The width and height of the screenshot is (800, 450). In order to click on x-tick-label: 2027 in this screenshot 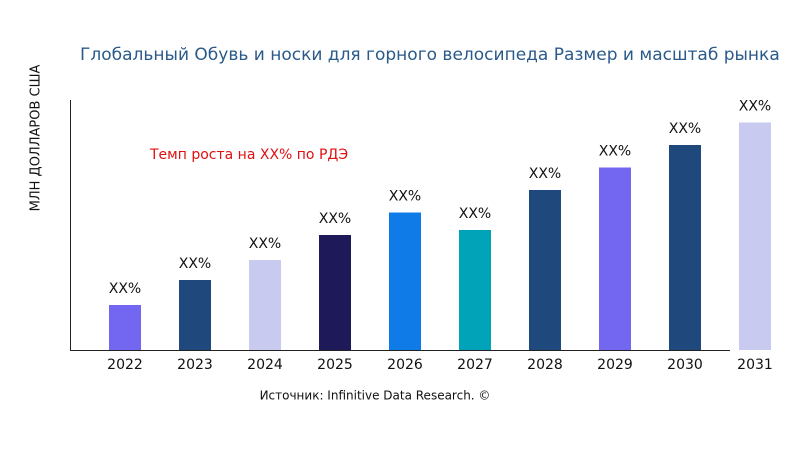, I will do `click(475, 365)`.